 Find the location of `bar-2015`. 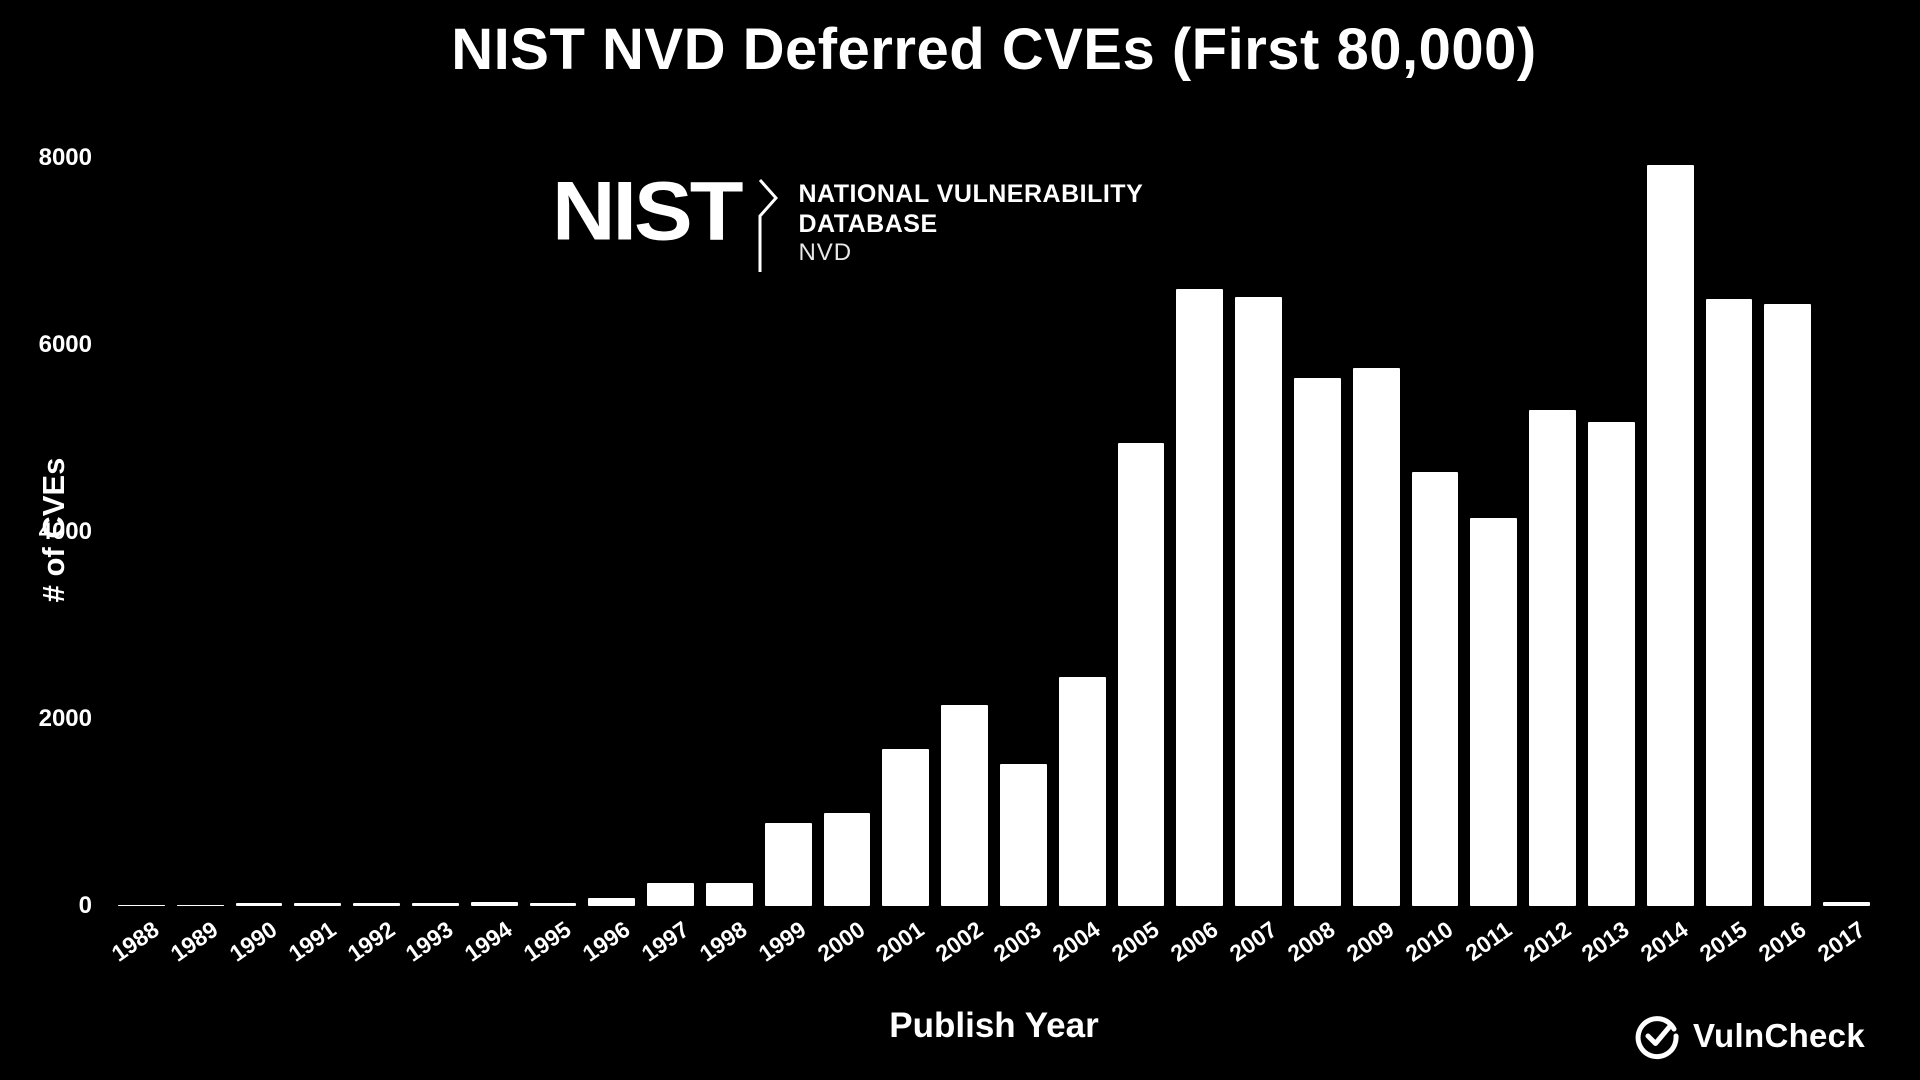

bar-2015 is located at coordinates (1729, 602).